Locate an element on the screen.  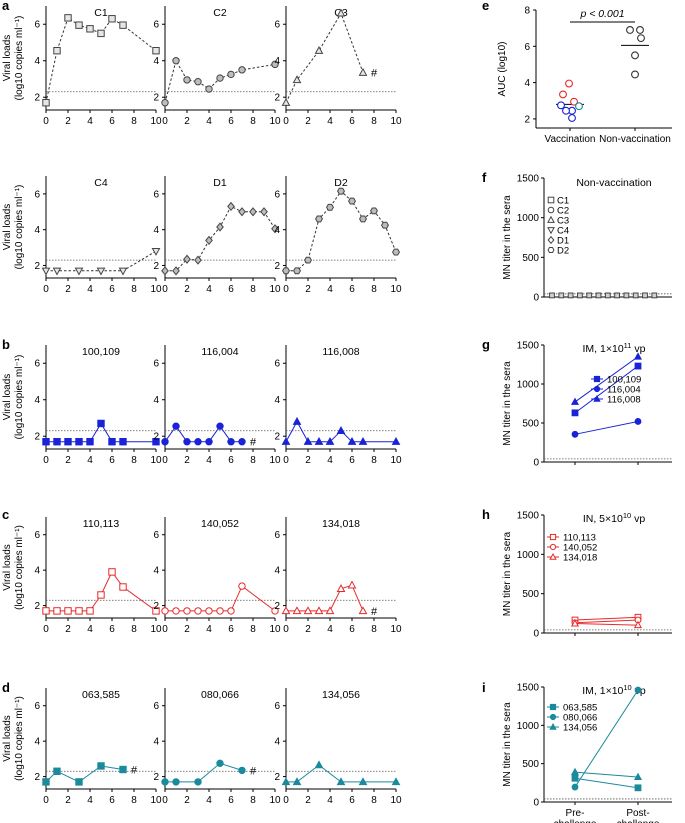
panel-label-a: a is located at coordinates (6, 6).